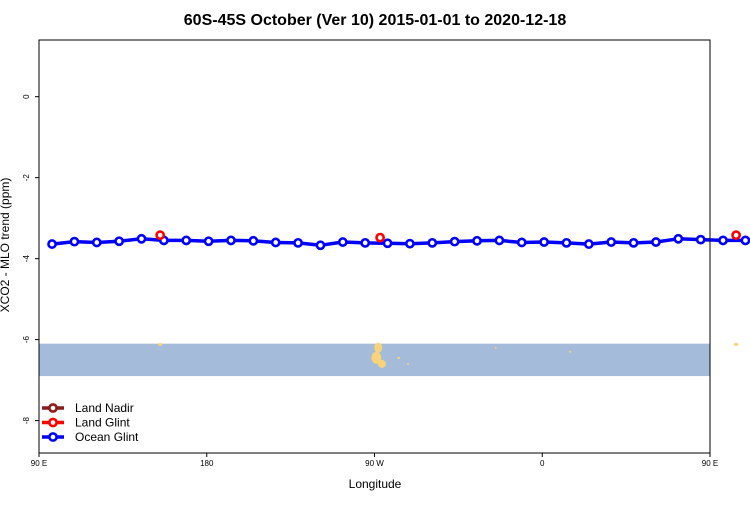 Image resolution: width=750 pixels, height=505 pixels. I want to click on x-tick-label: 90 W, so click(374, 463).